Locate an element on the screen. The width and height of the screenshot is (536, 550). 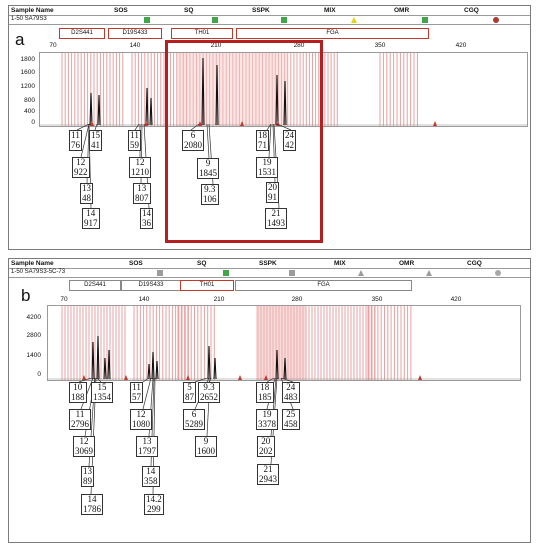
col-sos: SOS is located at coordinates (121, 10).